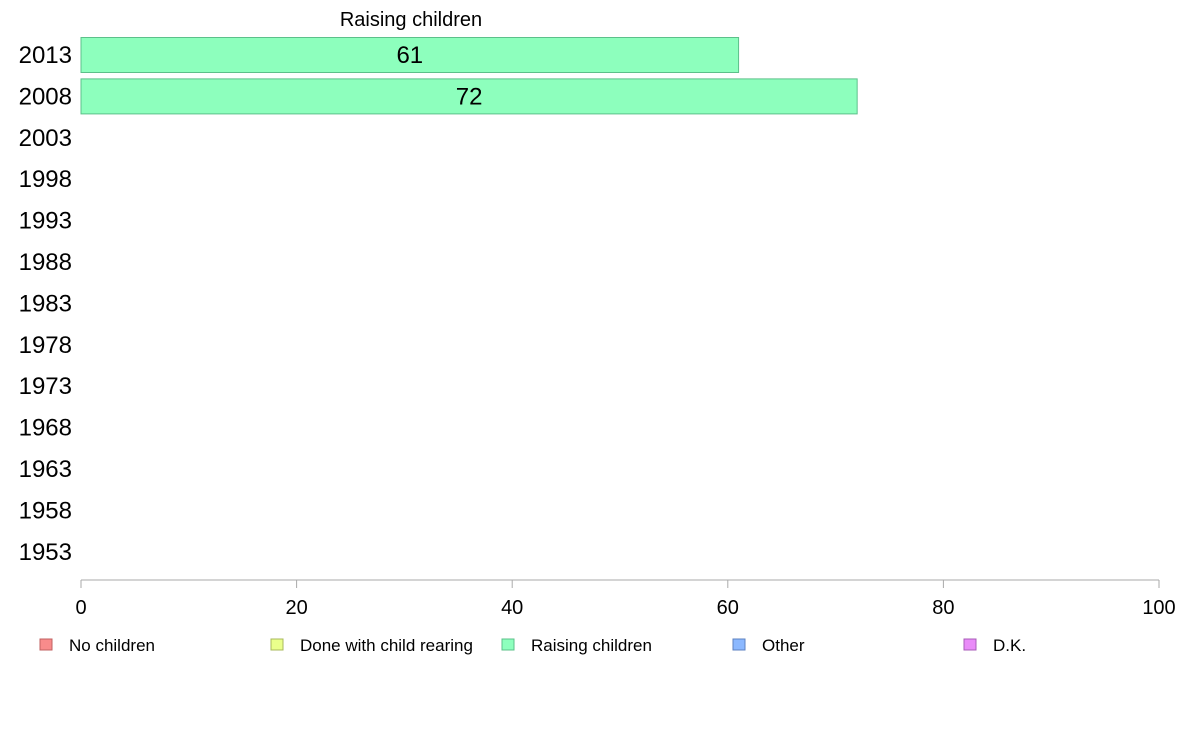  What do you see at coordinates (45, 55) in the screenshot?
I see `y-tick-label: 2013` at bounding box center [45, 55].